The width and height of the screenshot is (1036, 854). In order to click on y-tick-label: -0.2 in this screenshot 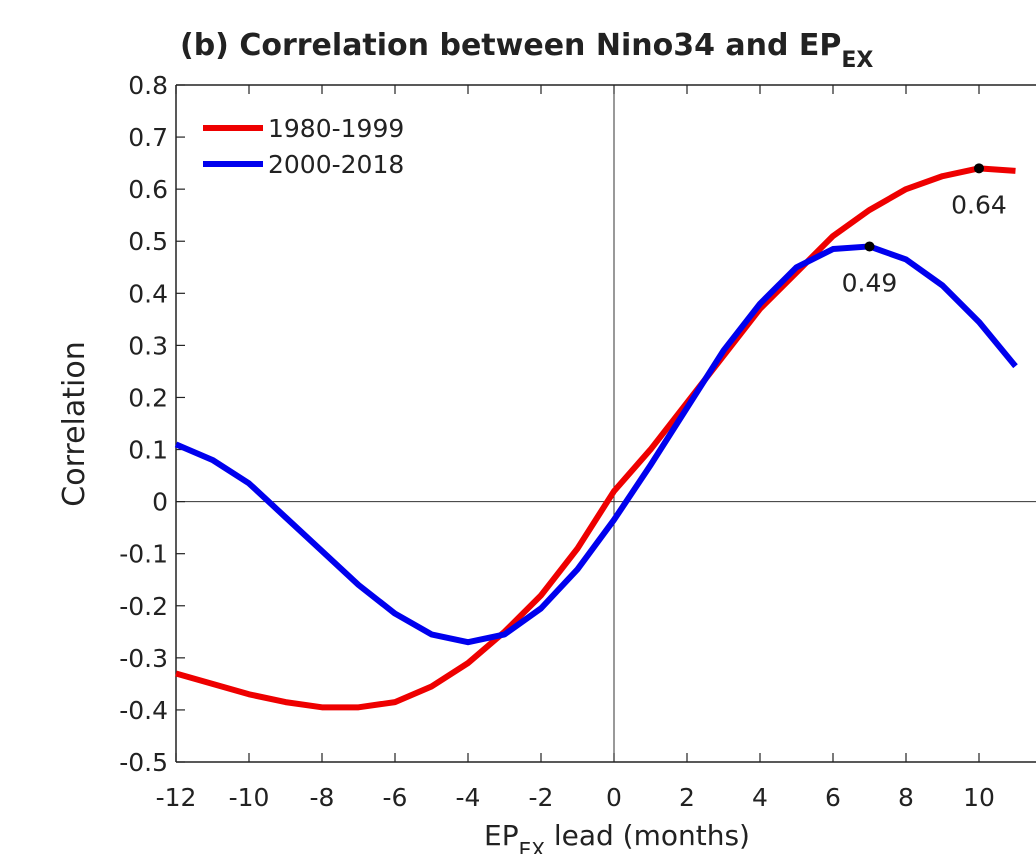, I will do `click(143, 606)`.